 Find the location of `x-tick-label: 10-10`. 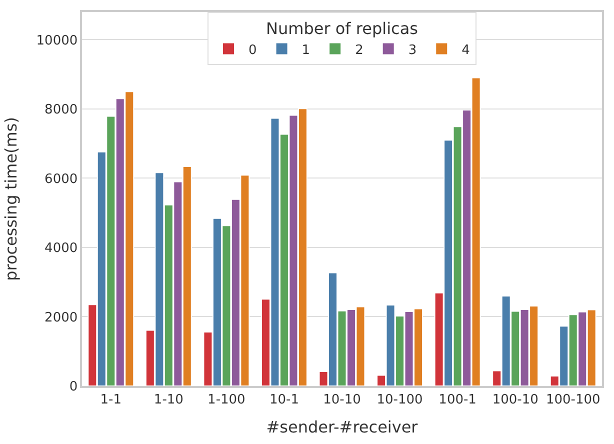

x-tick-label: 10-10 is located at coordinates (342, 400).